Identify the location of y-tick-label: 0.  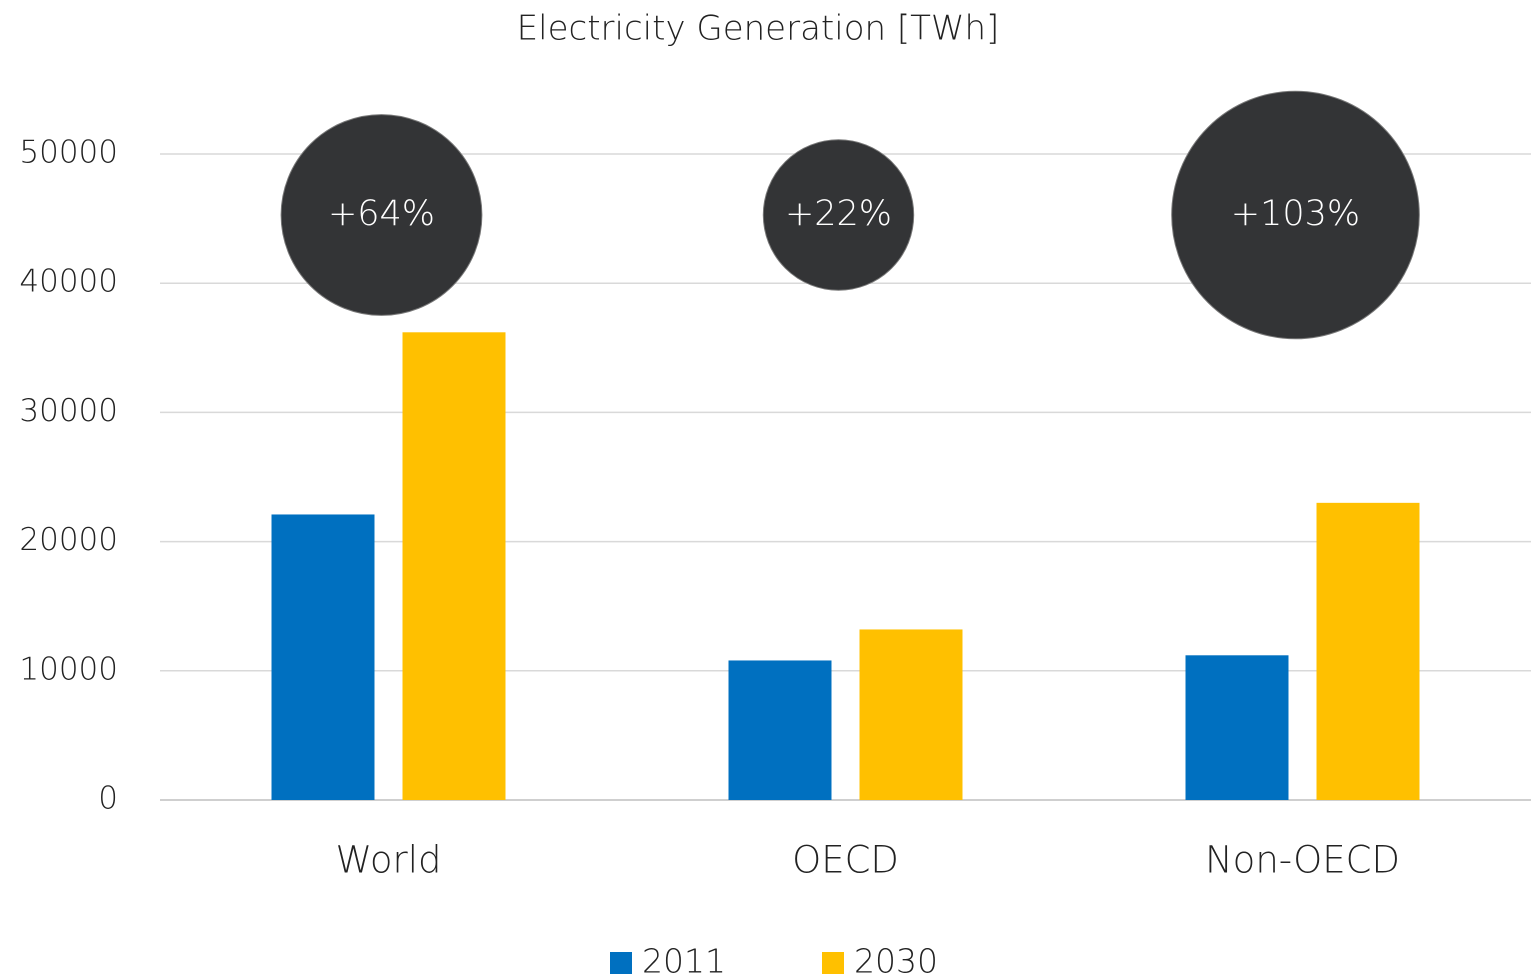
(108, 799).